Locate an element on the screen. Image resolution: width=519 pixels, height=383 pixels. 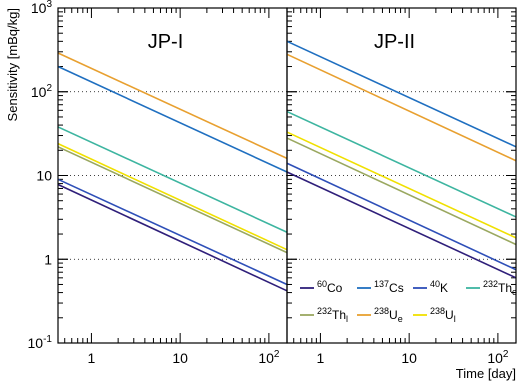
legend-label-40k: 40K is located at coordinates (439, 287).